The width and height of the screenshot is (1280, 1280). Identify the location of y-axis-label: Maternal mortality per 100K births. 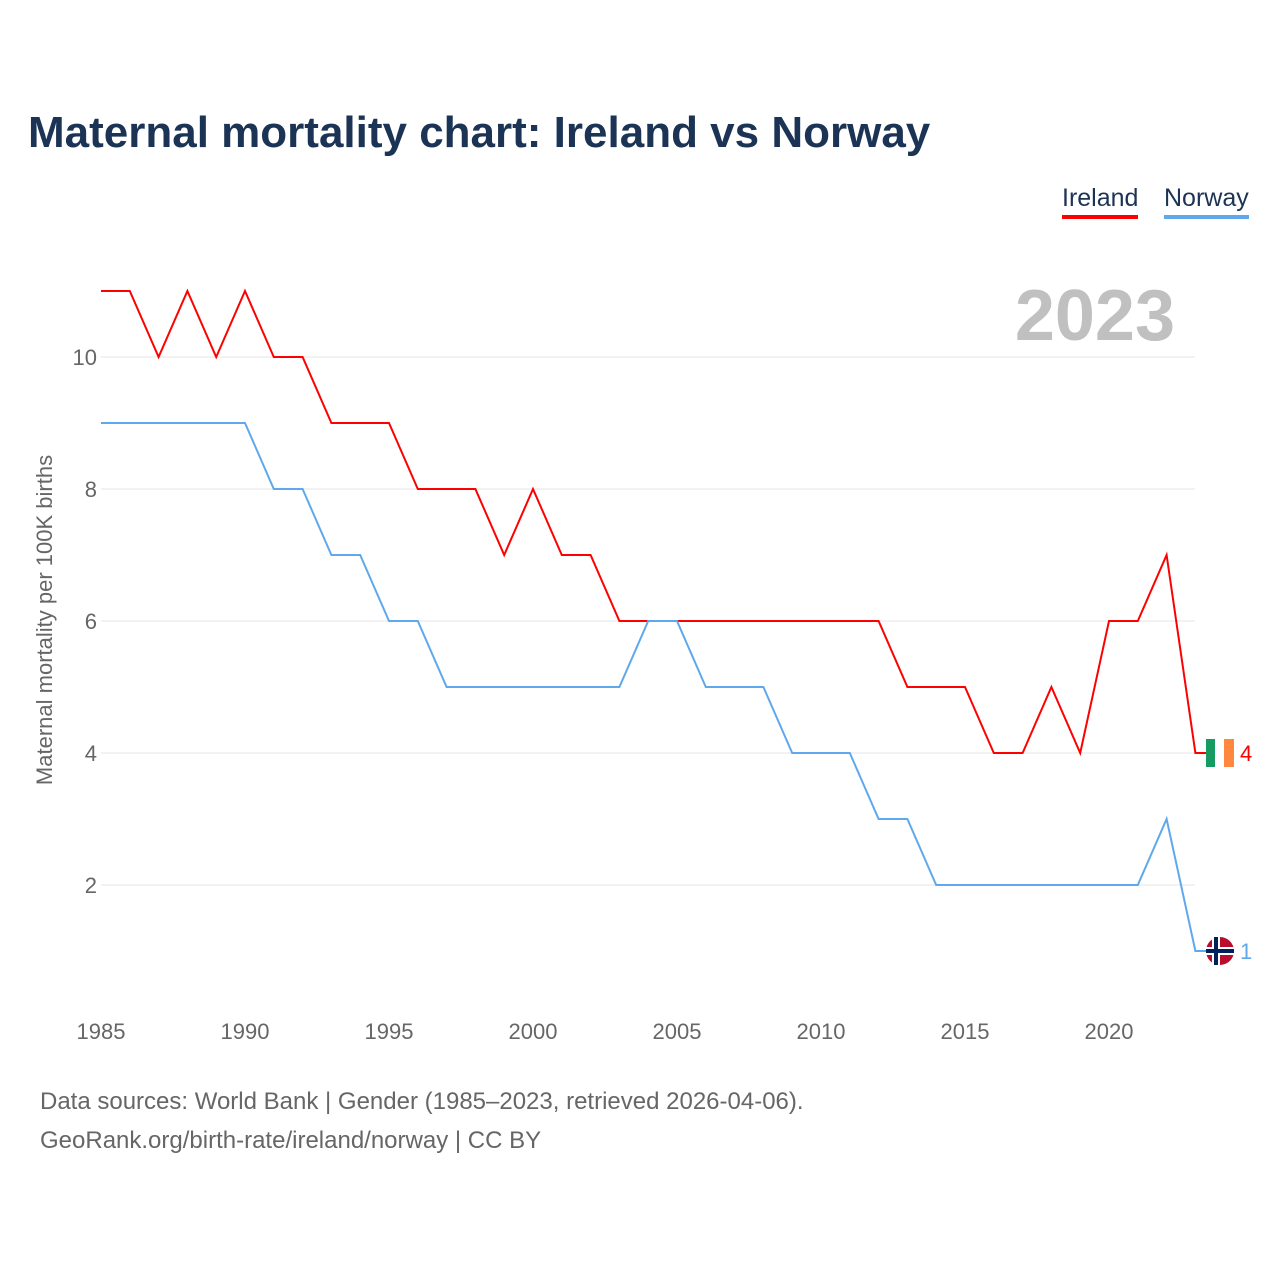
(44, 620).